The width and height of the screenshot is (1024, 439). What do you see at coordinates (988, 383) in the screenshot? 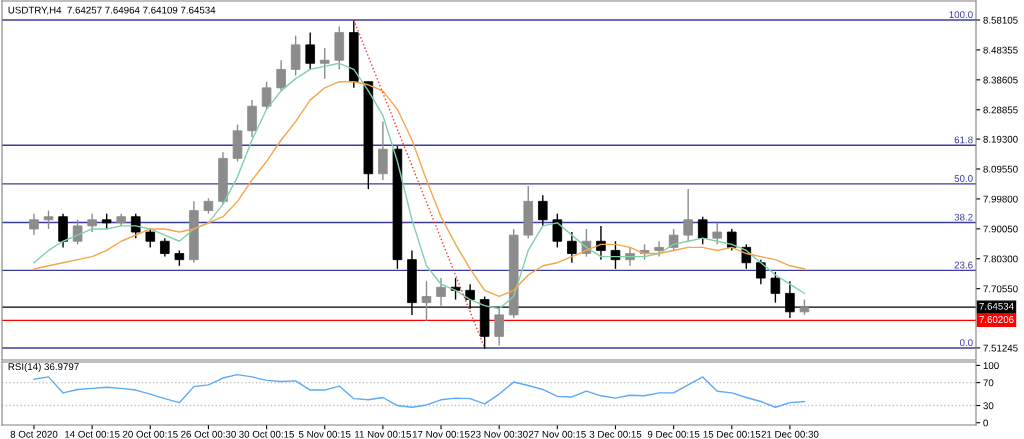
I see `y-tick-label: 70` at bounding box center [988, 383].